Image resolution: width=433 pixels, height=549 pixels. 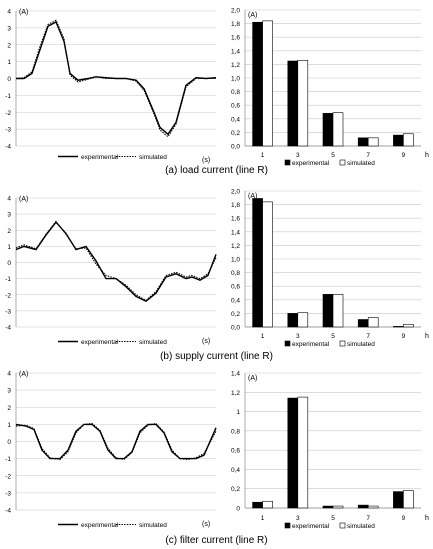 I want to click on a-harm-xtick: 7, so click(x=368, y=155).